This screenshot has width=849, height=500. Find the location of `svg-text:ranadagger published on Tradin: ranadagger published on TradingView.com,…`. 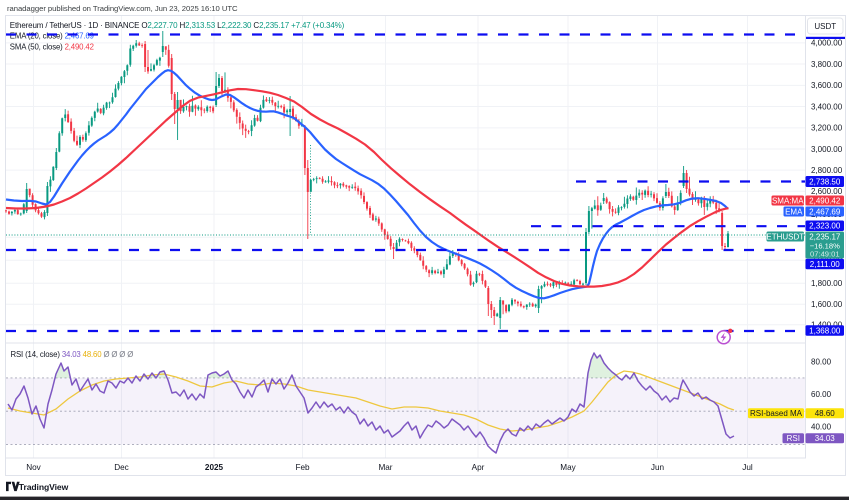

svg-text:ranadagger published on Tradin: ranadagger published on TradingView.com,… is located at coordinates (122, 8).